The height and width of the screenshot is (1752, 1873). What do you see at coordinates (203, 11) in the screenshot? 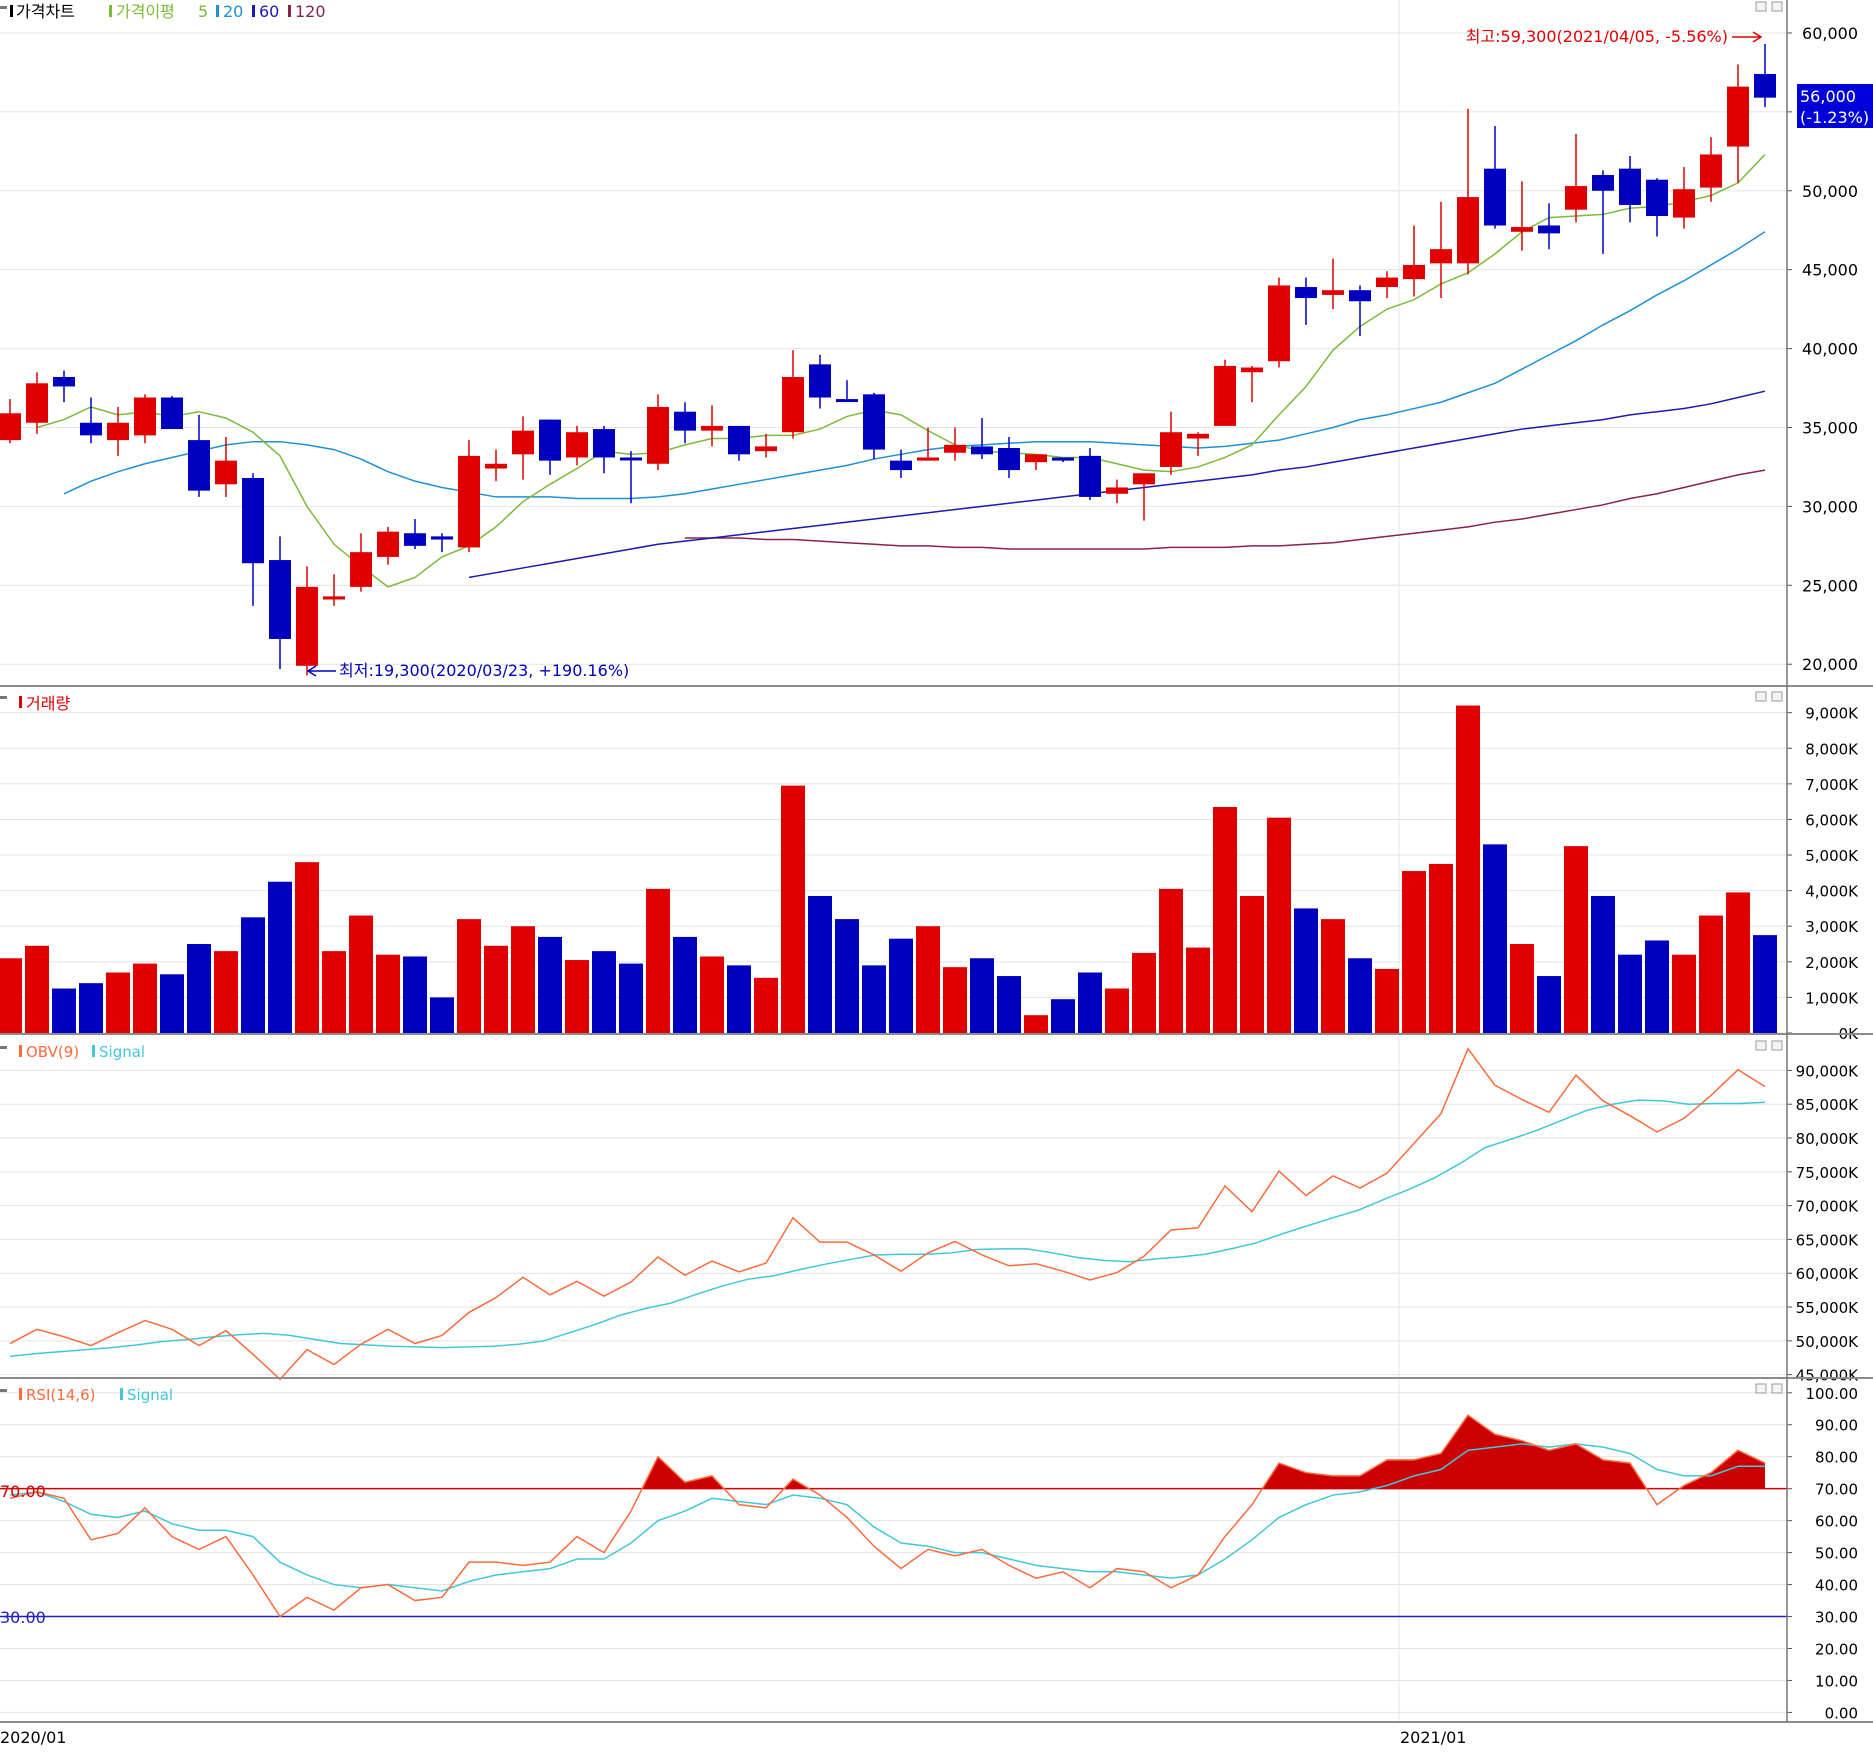
I see `ma5-legend: 5` at bounding box center [203, 11].